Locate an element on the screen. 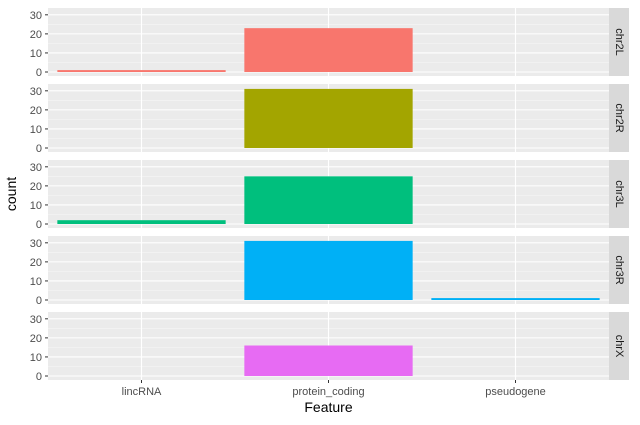 The height and width of the screenshot is (425, 640). facet-strip-label: chrX is located at coordinates (619, 346).